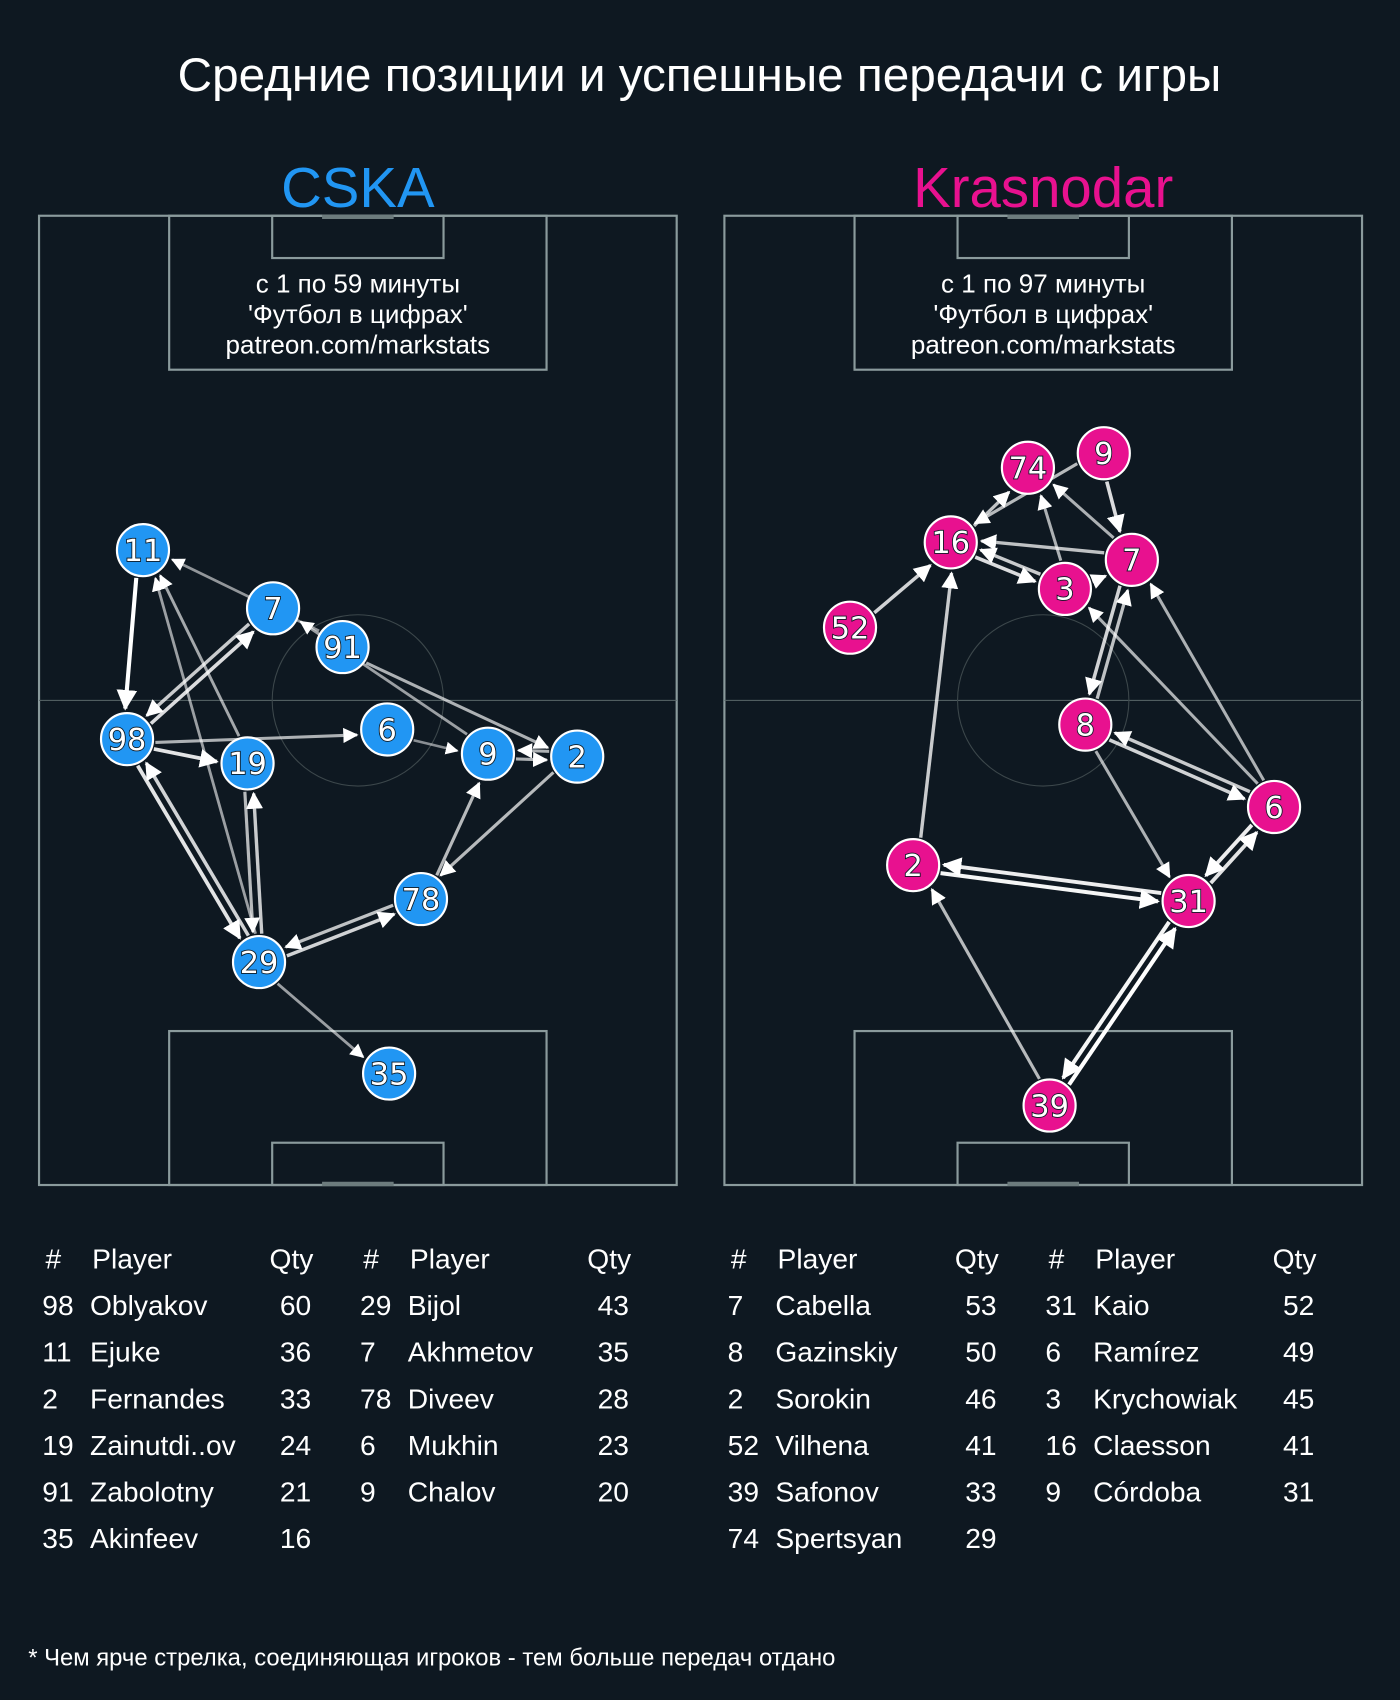  What do you see at coordinates (862, 1492) in the screenshot?
I see `table-row: 39 Safonov 33` at bounding box center [862, 1492].